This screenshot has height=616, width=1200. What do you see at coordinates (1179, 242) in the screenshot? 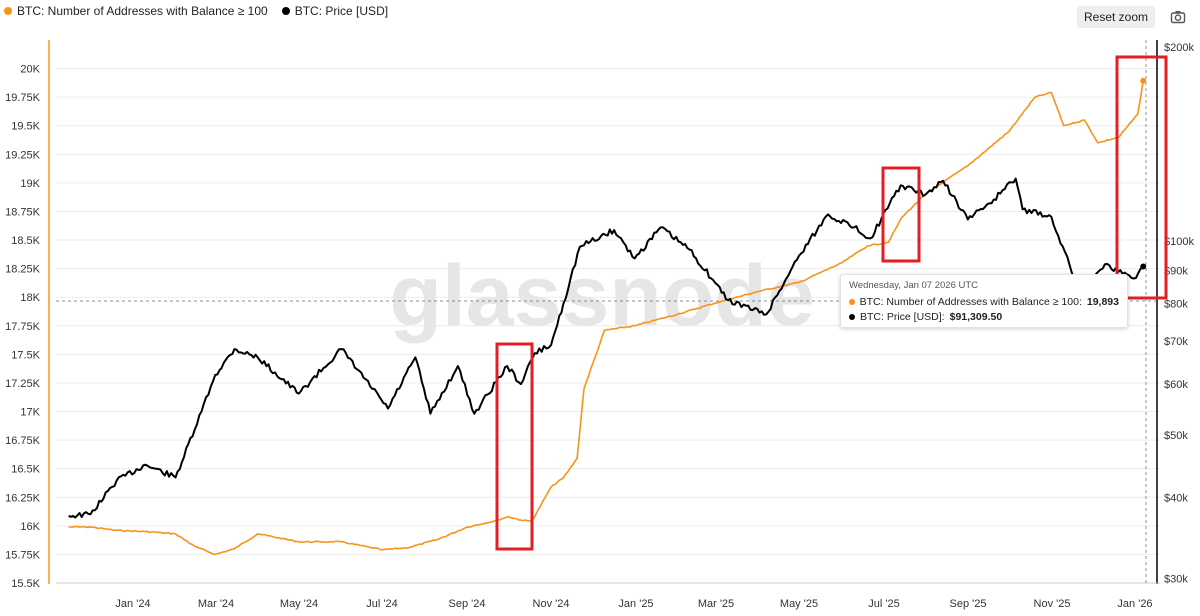
I see `y-right-tick-label: $100k` at bounding box center [1179, 242].